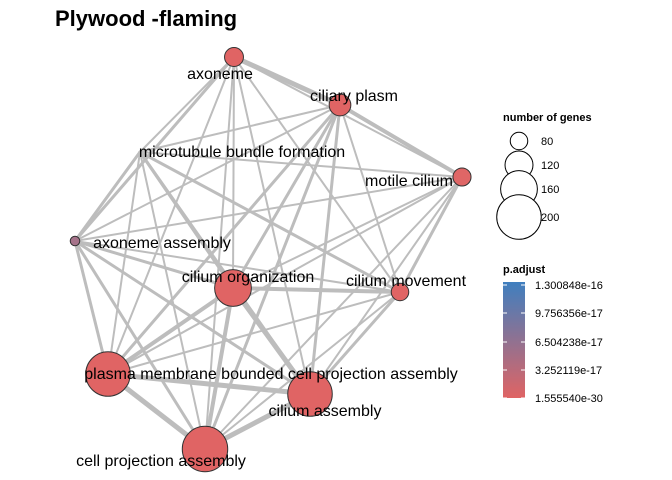  I want to click on edge-axoneme_assembly-cilium_organization, so click(154, 264).